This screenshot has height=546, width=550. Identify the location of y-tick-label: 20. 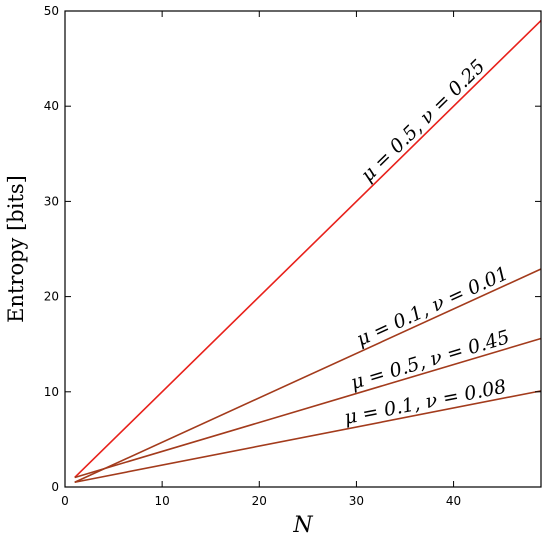
(51, 297).